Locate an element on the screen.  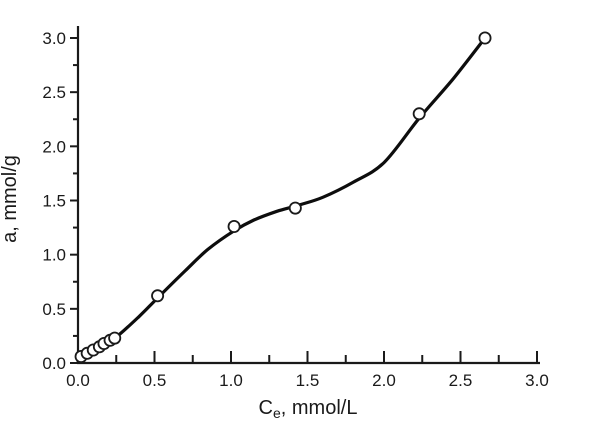
y-tick-label: 1.0 is located at coordinates (54, 255).